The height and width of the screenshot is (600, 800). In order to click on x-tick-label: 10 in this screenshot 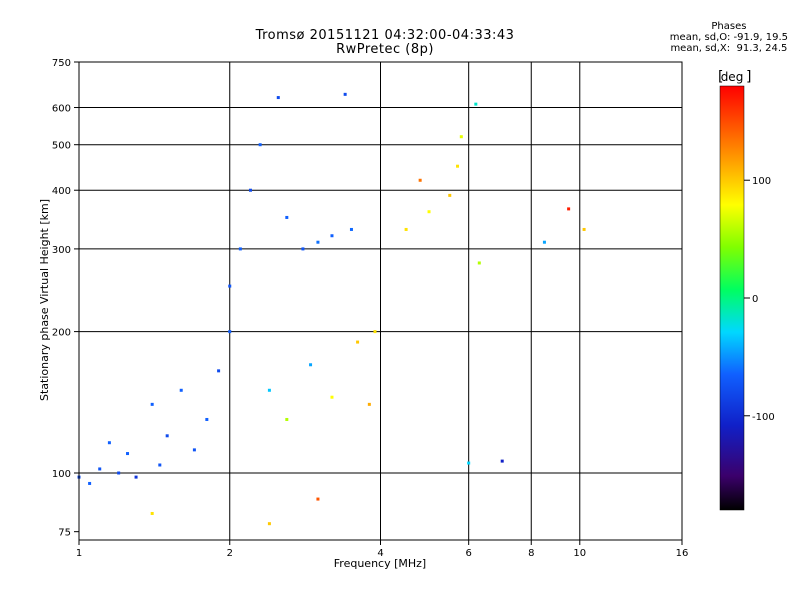, I will do `click(579, 553)`.